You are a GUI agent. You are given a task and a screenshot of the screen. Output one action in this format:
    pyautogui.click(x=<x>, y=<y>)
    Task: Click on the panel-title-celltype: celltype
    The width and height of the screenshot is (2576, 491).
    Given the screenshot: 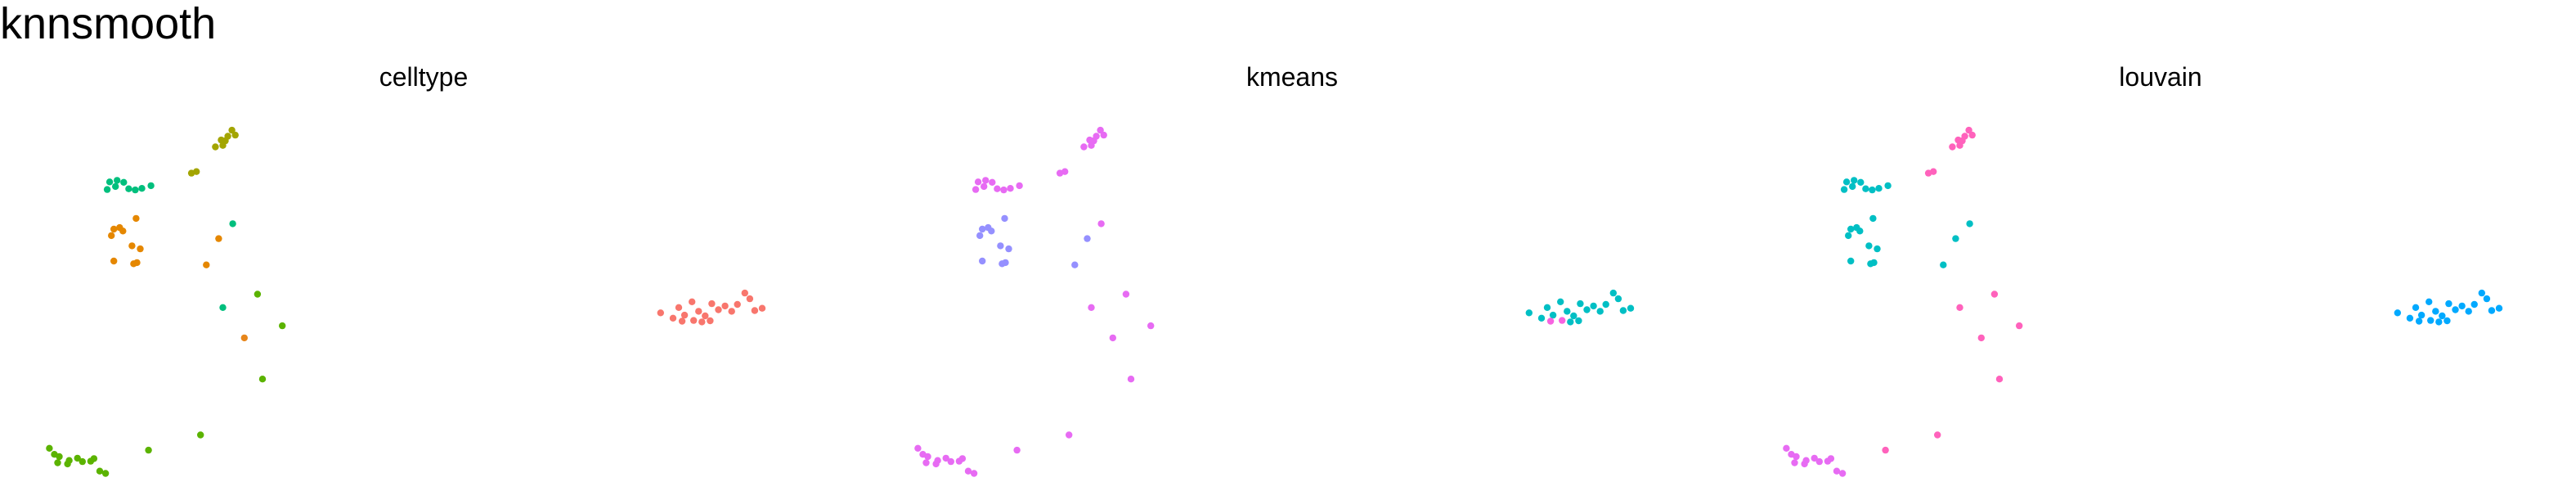 What is the action you would take?
    pyautogui.click(x=424, y=77)
    